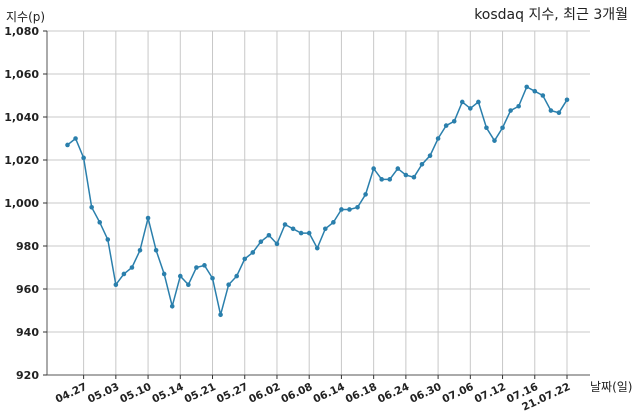 Image resolution: width=640 pixels, height=418 pixels. Describe the element at coordinates (27, 332) in the screenshot. I see `y-tick-label: 940` at that location.